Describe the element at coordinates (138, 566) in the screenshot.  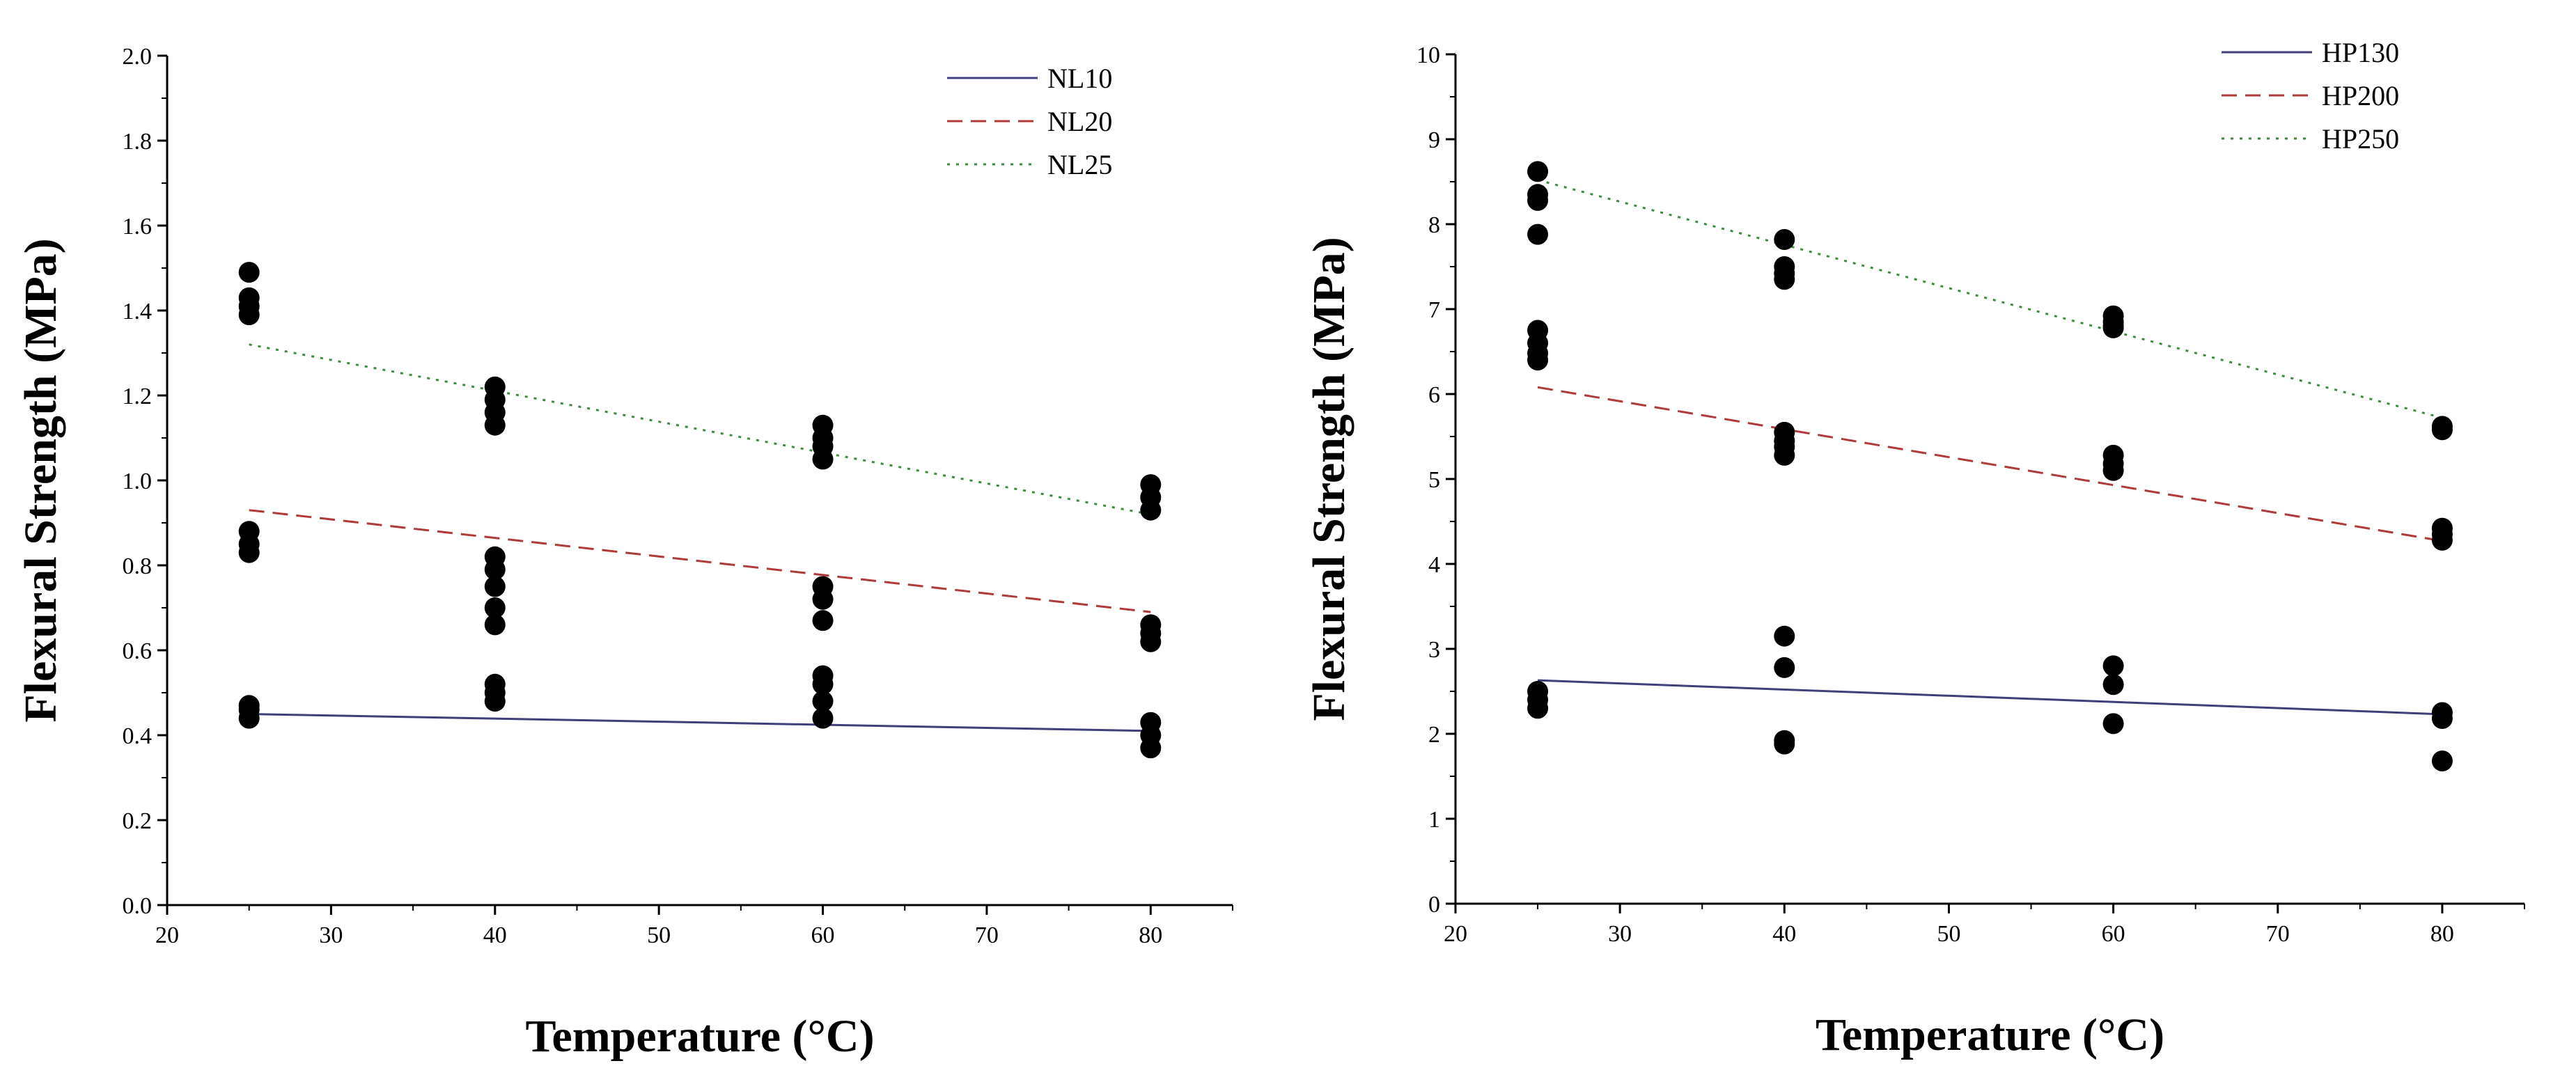
I see `y-tick-label: 0.8` at that location.